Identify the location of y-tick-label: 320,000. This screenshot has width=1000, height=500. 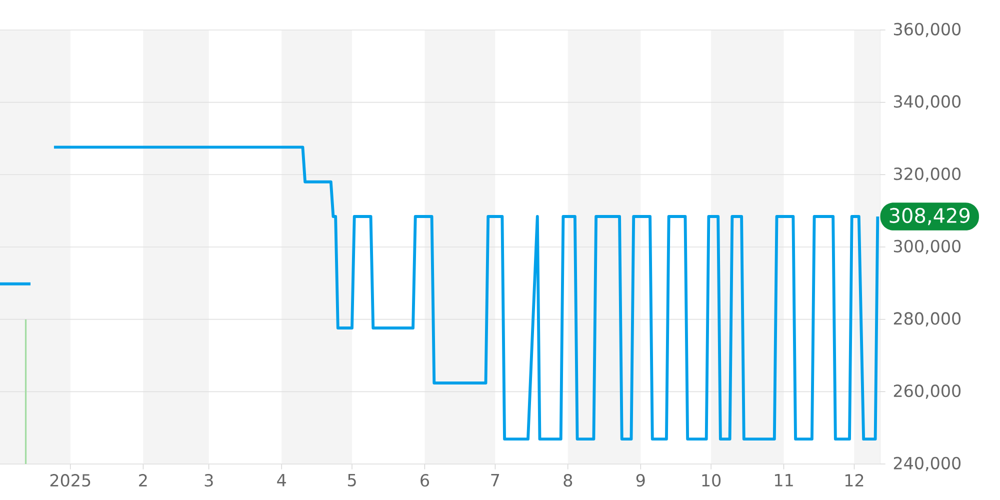
(927, 175).